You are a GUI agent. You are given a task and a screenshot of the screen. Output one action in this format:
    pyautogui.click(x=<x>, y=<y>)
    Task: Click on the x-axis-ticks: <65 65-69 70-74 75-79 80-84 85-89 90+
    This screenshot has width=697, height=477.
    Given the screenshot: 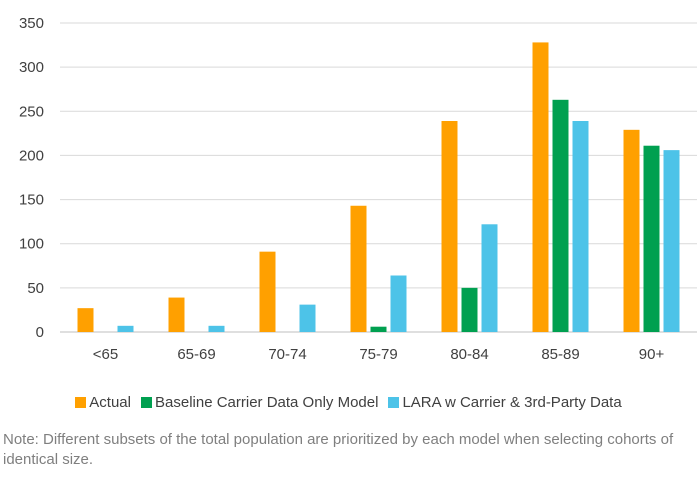 What is the action you would take?
    pyautogui.click(x=379, y=354)
    